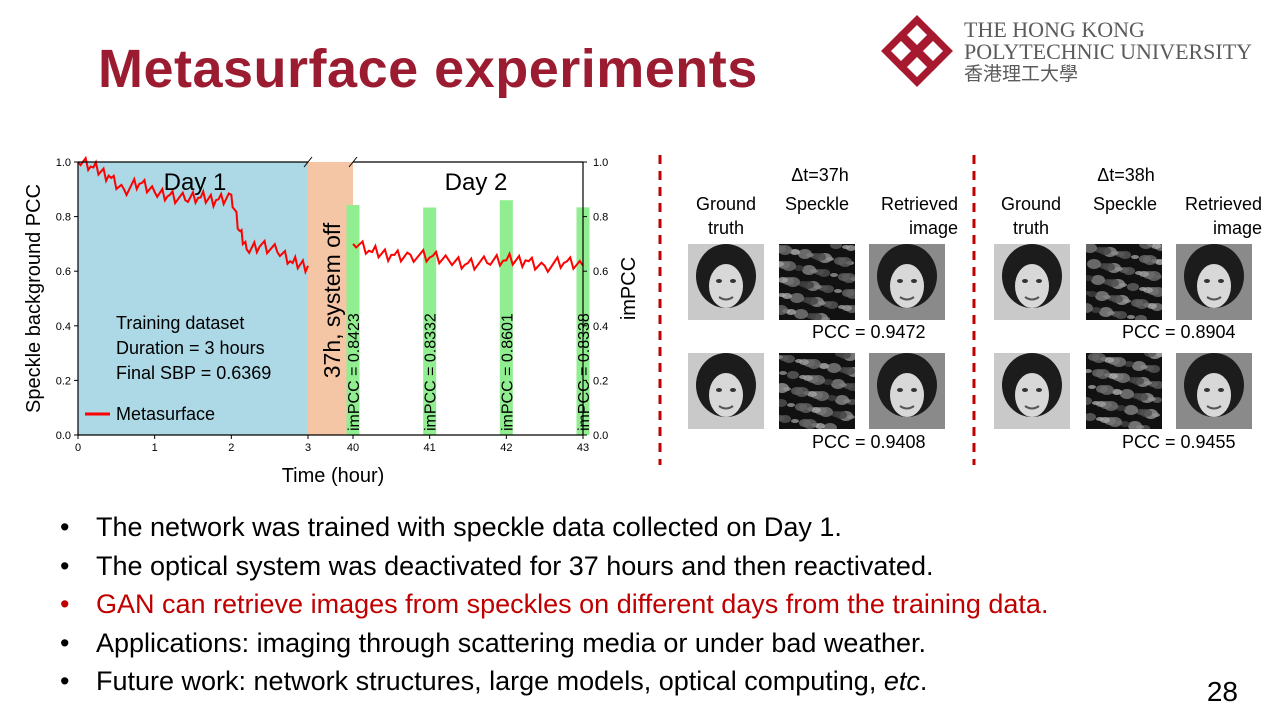 The image size is (1280, 720). I want to click on polyu-emblem-icon, so click(917, 51).